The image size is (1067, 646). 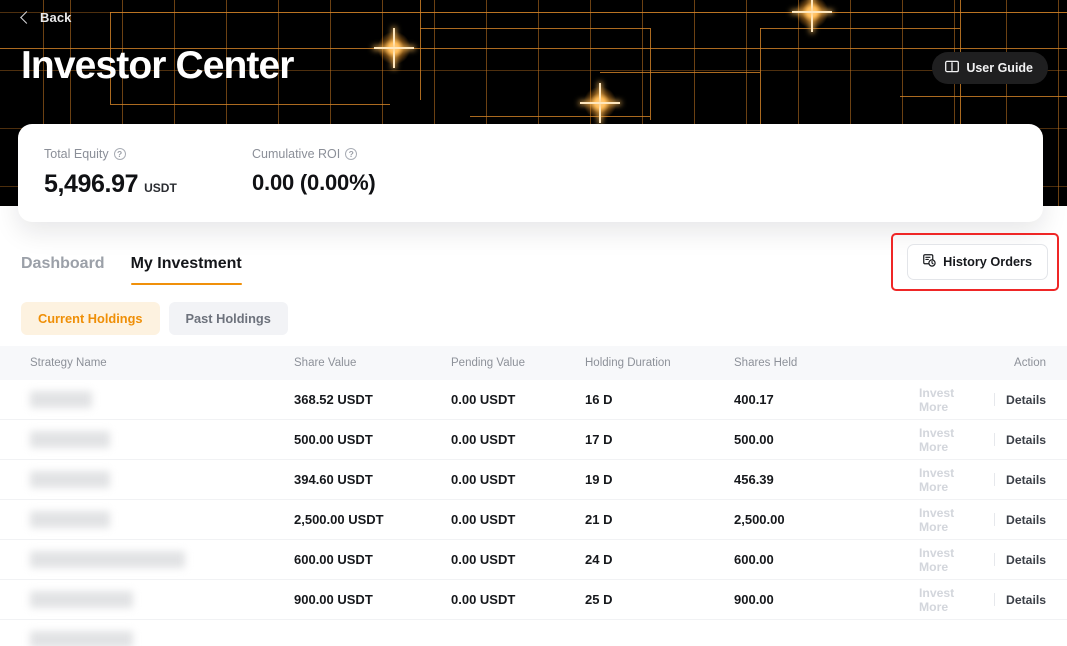 I want to click on table-row, so click(x=533, y=633).